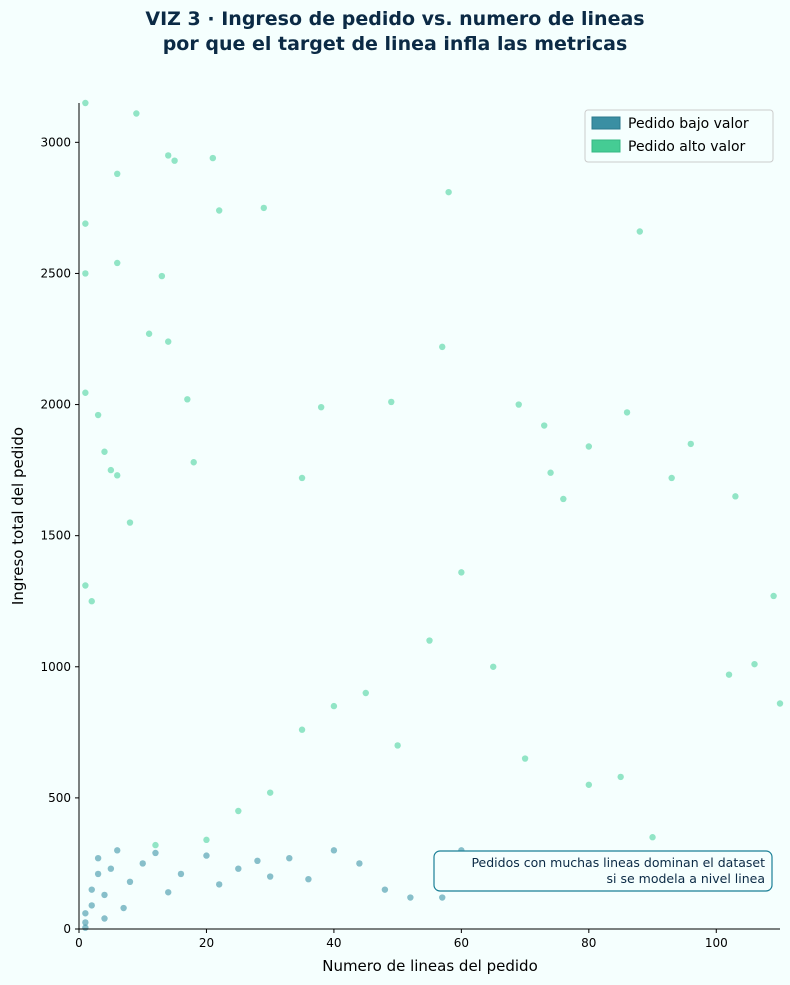  Describe the element at coordinates (55, 405) in the screenshot. I see `y-tick-label-2000: 2000` at that location.